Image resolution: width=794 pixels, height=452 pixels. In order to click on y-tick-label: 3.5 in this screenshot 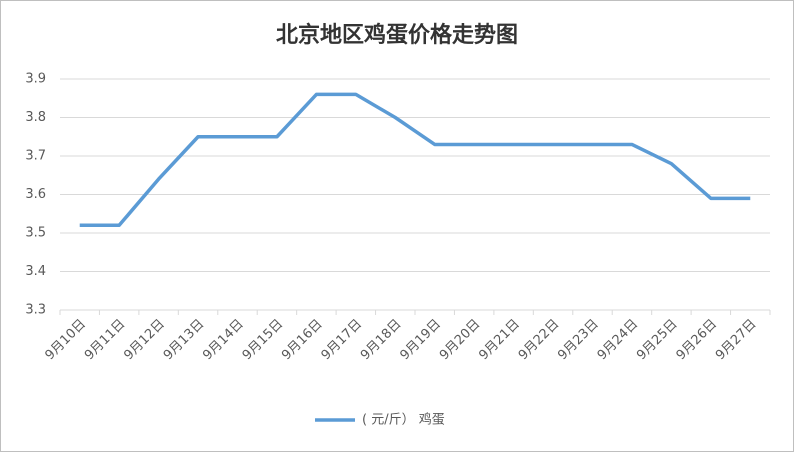, I will do `click(35, 233)`.